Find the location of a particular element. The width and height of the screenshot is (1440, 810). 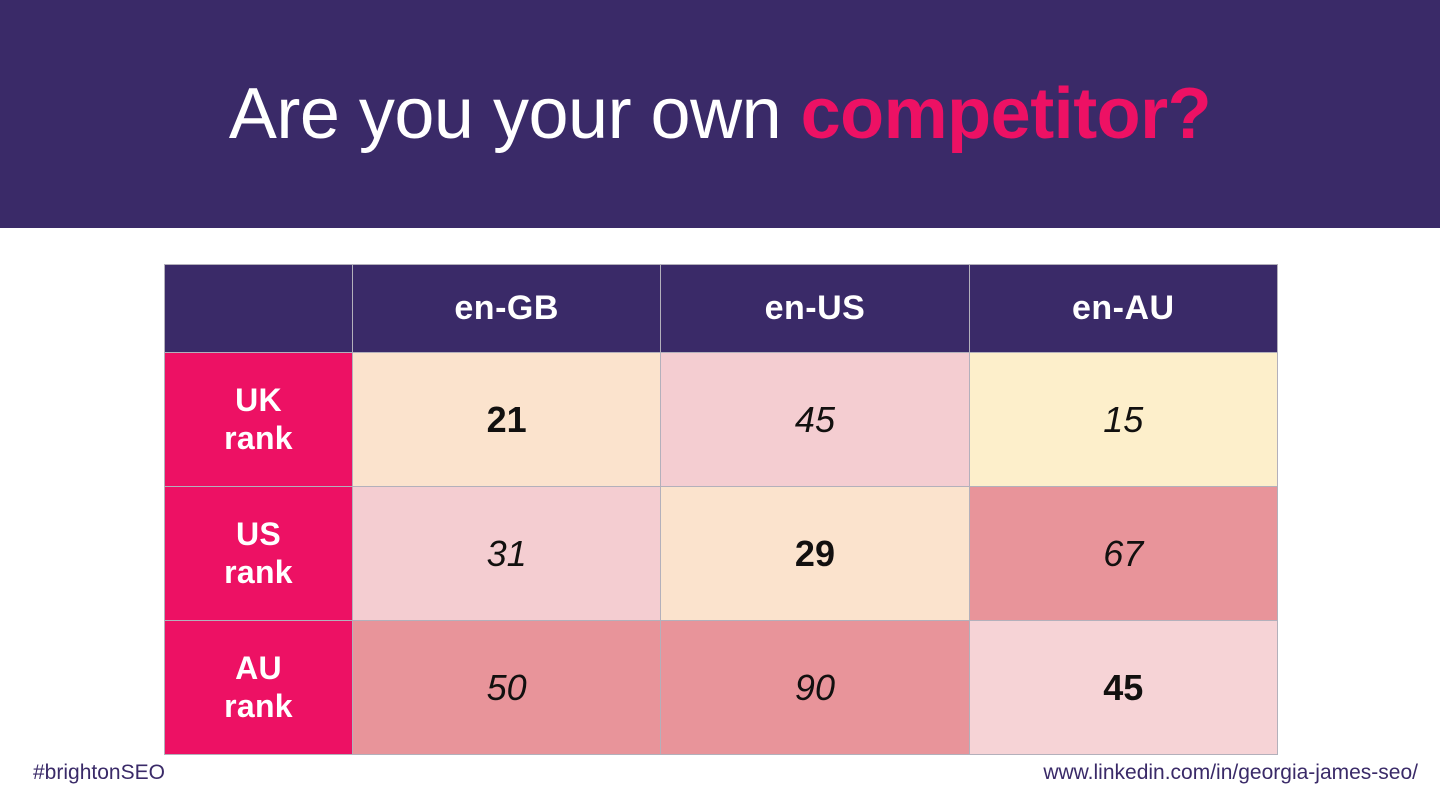

table-row: AU rank 50 90 45 is located at coordinates (721, 687).